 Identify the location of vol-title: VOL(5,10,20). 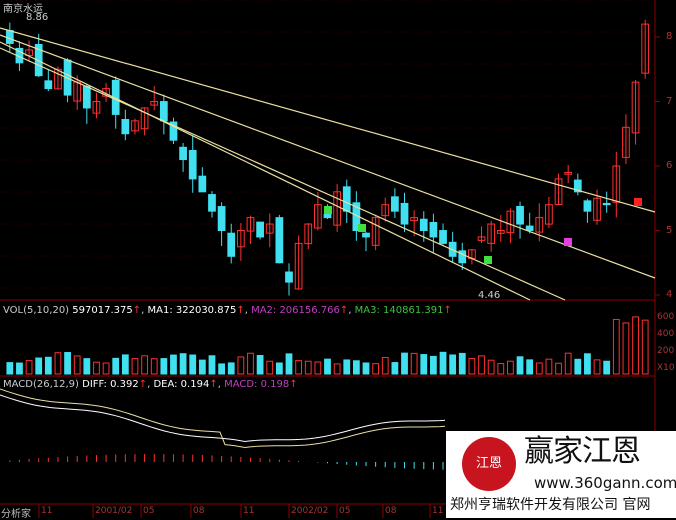
(36, 310).